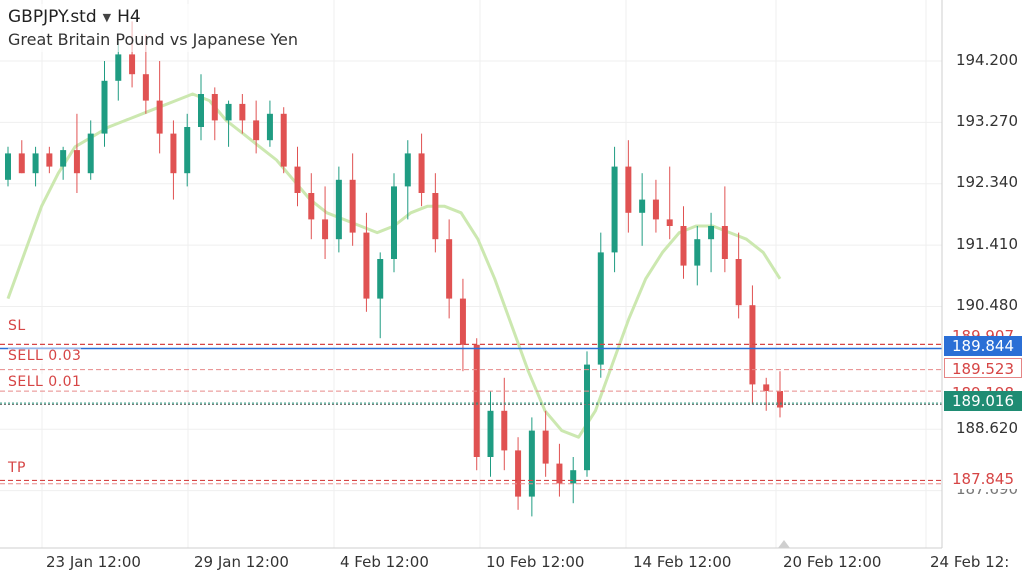 Image resolution: width=1024 pixels, height=576 pixels. I want to click on sell-order-price-badge-1: 189.523, so click(983, 368).